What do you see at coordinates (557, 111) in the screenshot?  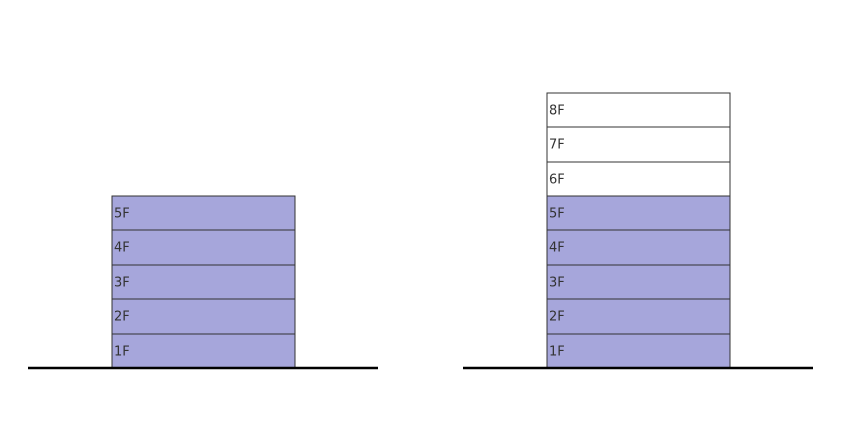 I see `floor-label: 8F` at bounding box center [557, 111].